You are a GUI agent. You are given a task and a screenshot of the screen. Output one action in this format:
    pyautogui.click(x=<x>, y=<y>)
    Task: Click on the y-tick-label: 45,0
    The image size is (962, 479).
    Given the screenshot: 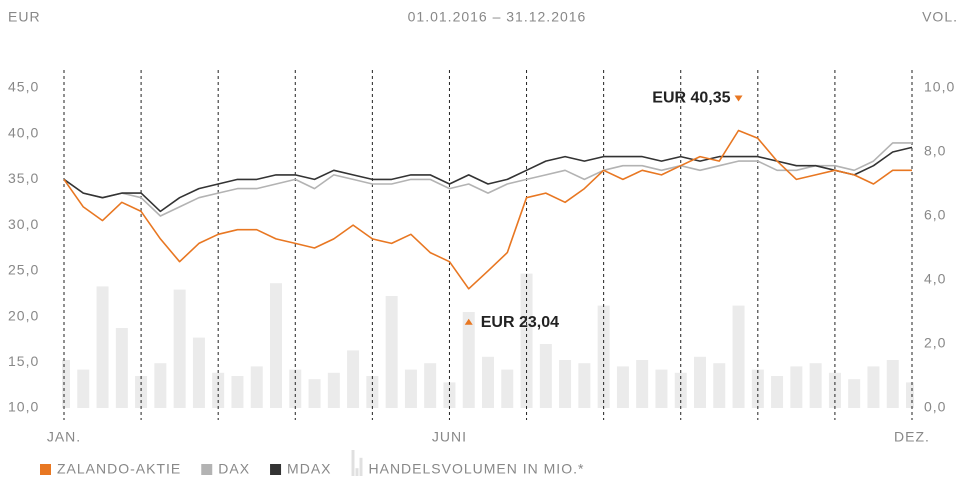 What is the action you would take?
    pyautogui.click(x=23, y=87)
    